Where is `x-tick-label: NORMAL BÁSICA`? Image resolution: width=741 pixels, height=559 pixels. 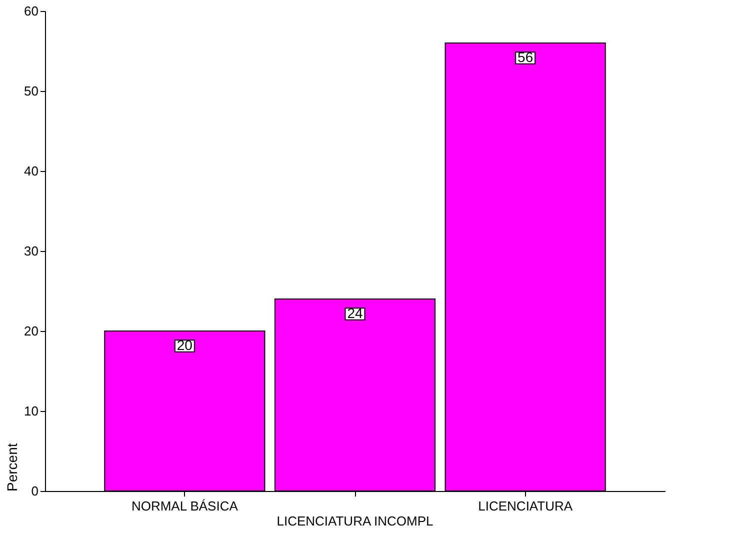
x-tick-label: NORMAL BÁSICA is located at coordinates (184, 506).